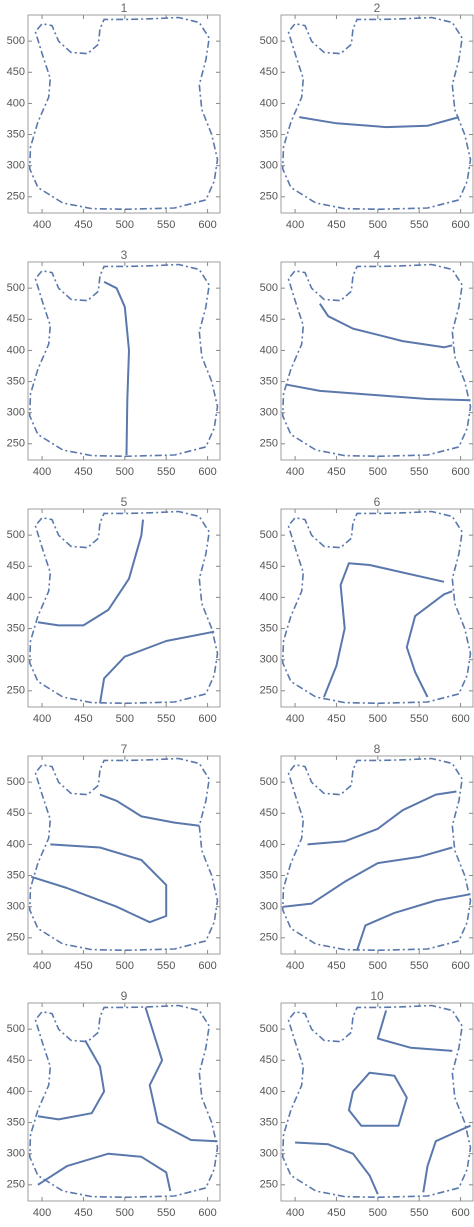  Describe the element at coordinates (124, 749) in the screenshot. I see `panel-title: 7` at that location.